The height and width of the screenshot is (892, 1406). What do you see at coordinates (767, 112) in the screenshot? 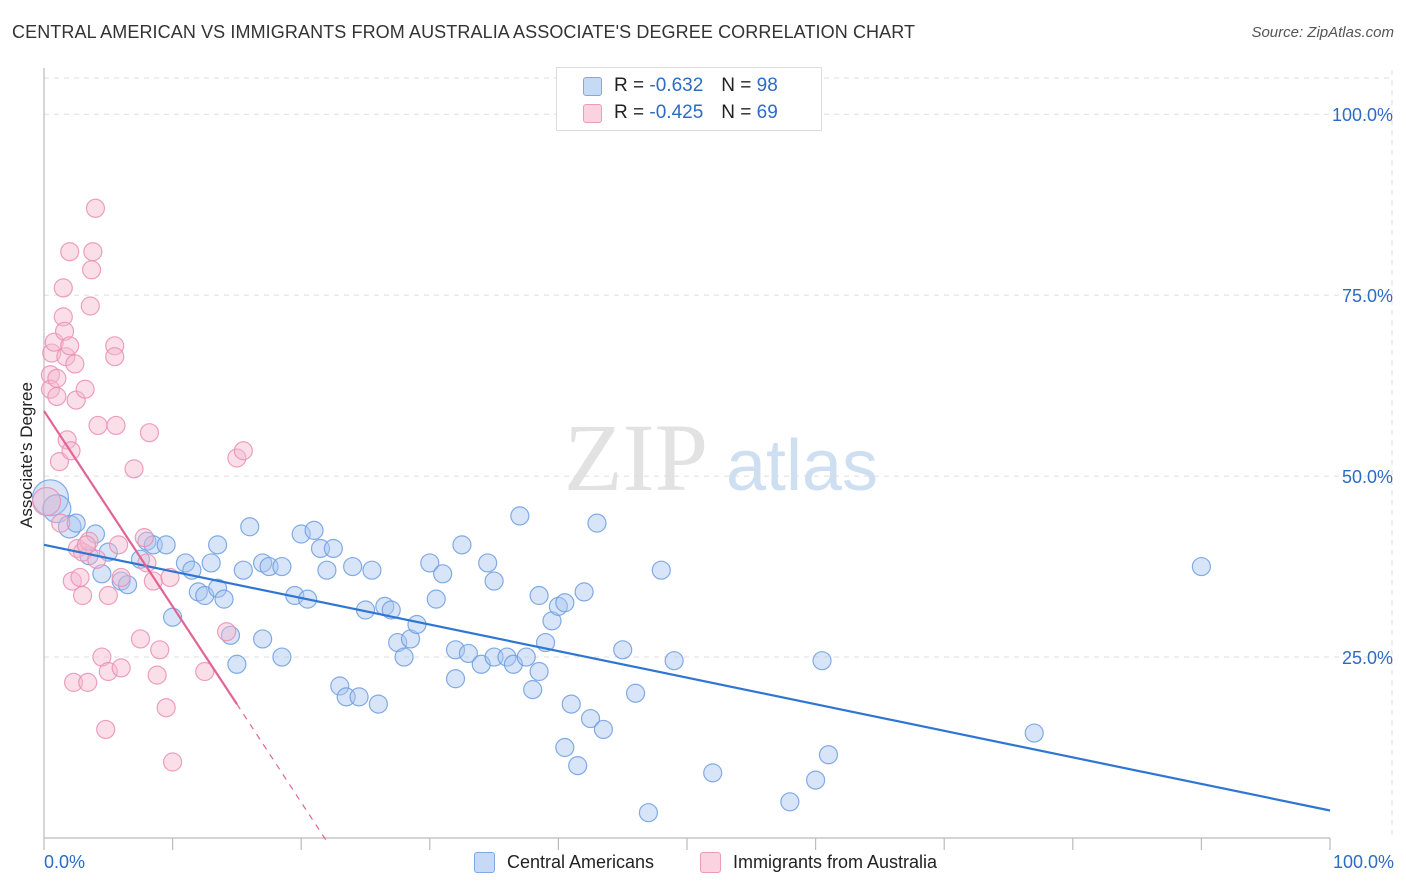
I see `legend-n-value: 69` at bounding box center [767, 112].